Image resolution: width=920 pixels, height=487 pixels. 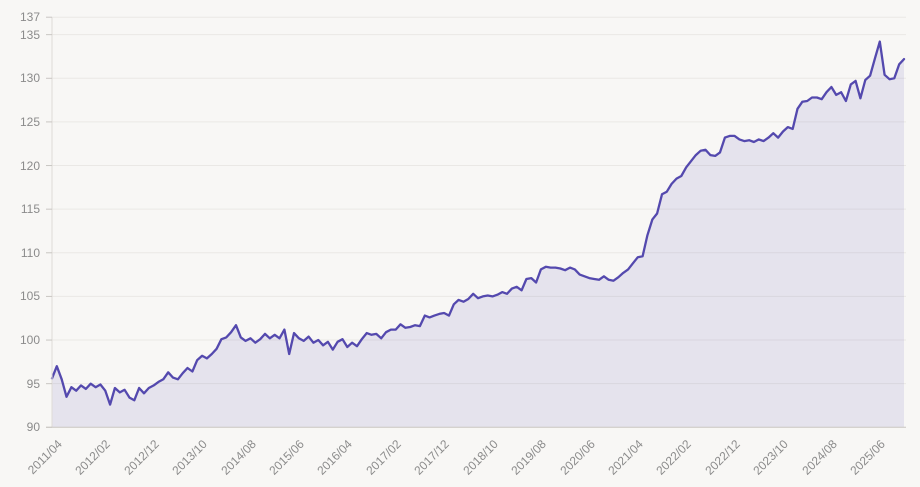 I want to click on y-axis-tick-label: 137, so click(x=29, y=17).